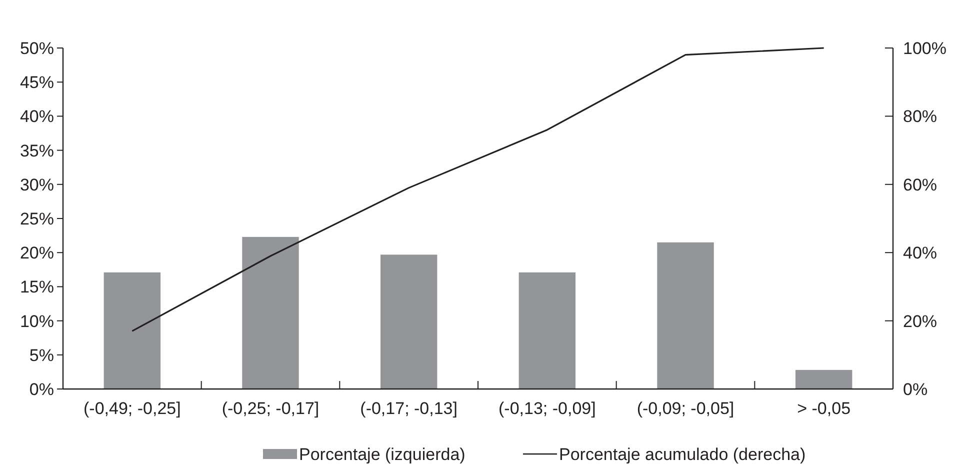  I want to click on x-tick-label: (-0,17; -0,13], so click(409, 408).